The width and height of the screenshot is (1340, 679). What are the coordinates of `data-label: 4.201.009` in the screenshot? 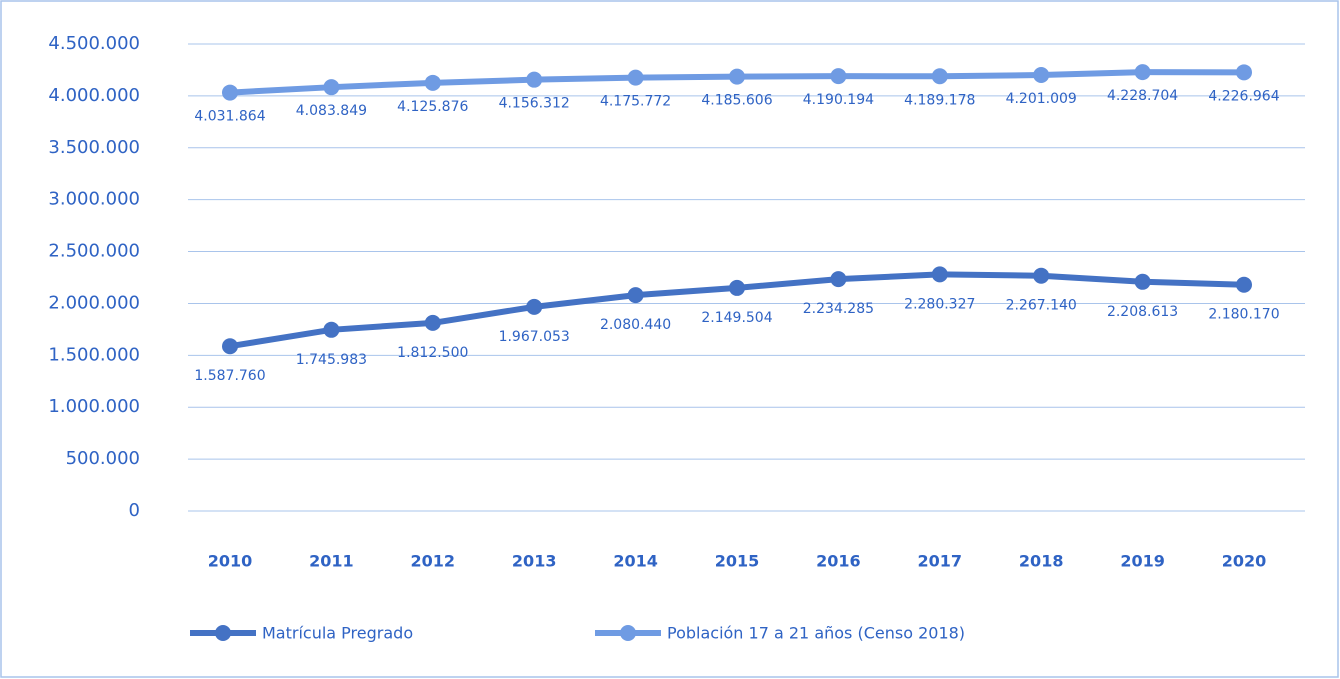 It's located at (1041, 99).